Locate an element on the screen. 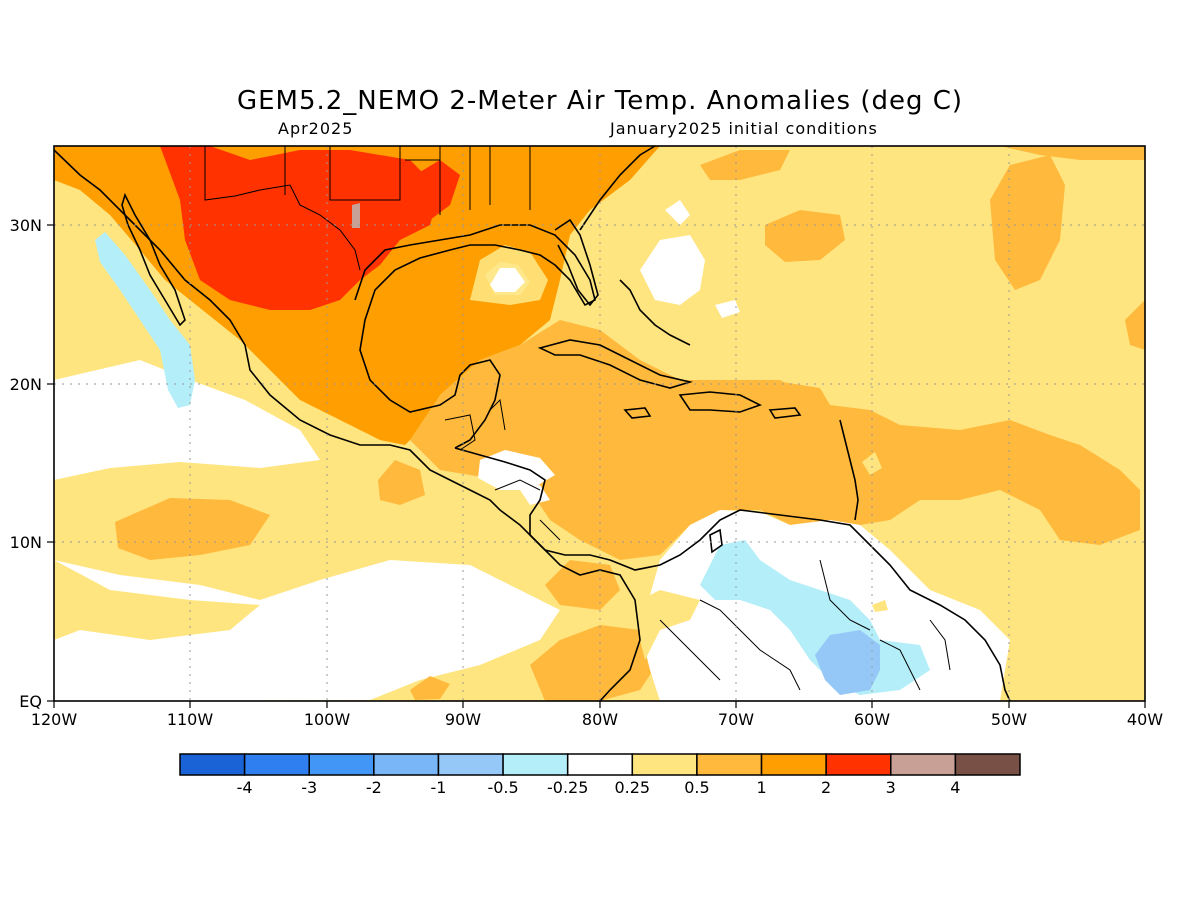 This screenshot has width=1200, height=900. south-america-borders is located at coordinates (805, 625).